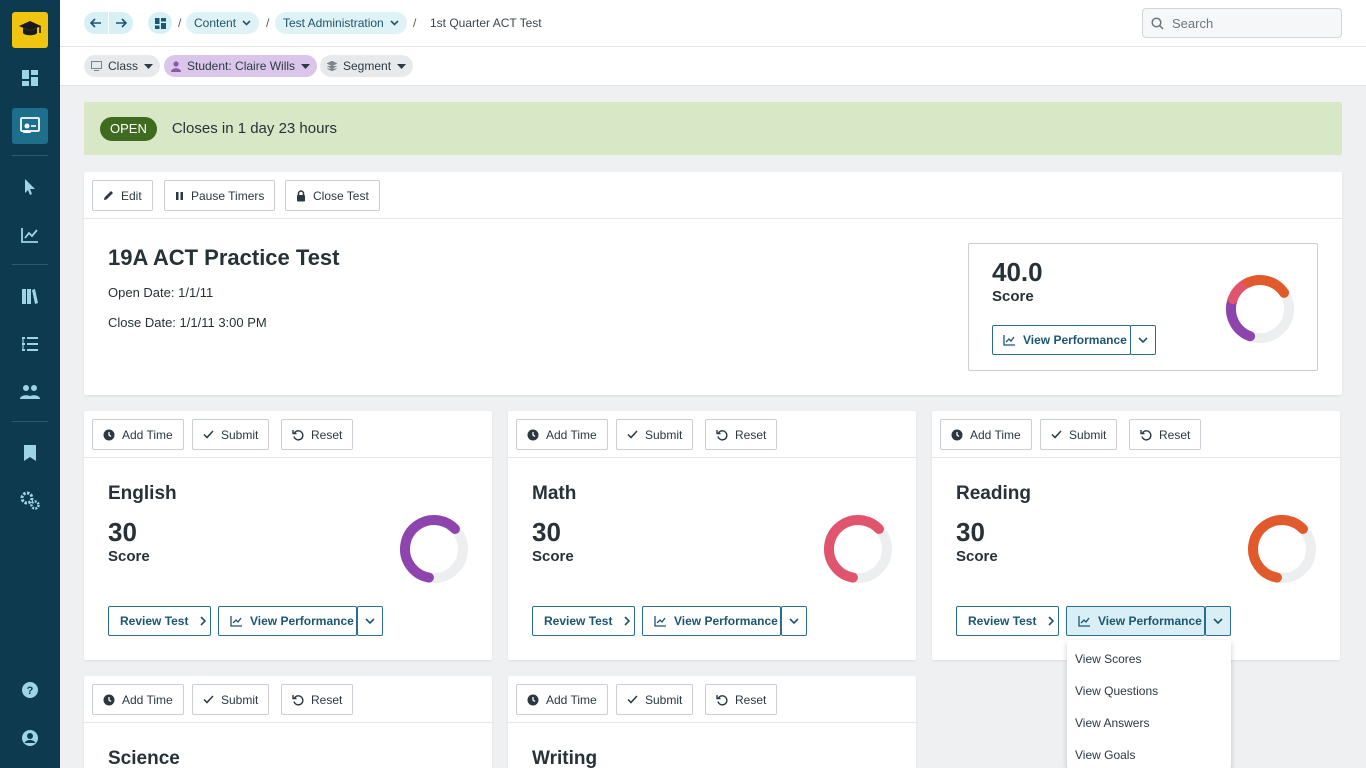  What do you see at coordinates (993, 493) in the screenshot?
I see `section-title: Reading` at bounding box center [993, 493].